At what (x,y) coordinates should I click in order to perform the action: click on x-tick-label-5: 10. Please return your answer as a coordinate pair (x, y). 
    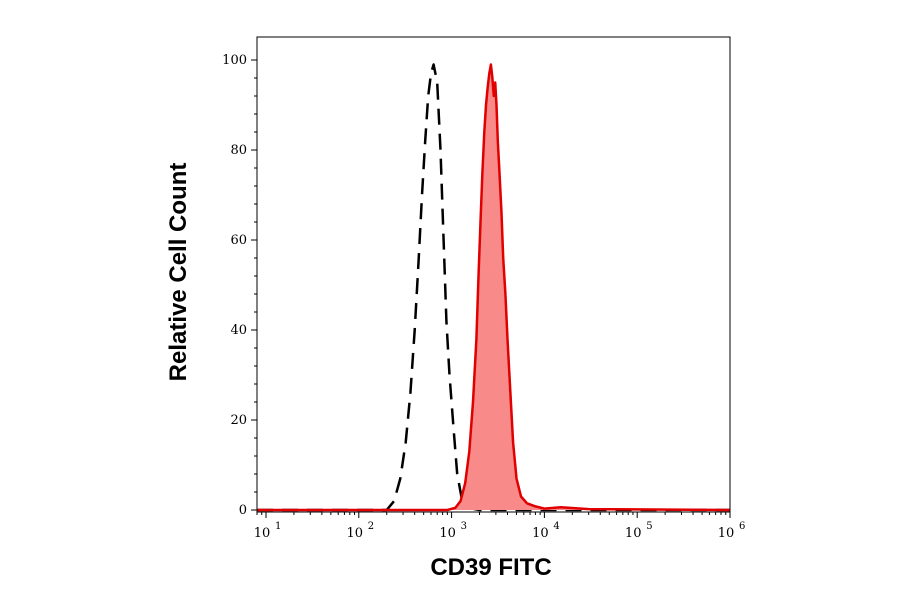
    Looking at the image, I should click on (726, 533).